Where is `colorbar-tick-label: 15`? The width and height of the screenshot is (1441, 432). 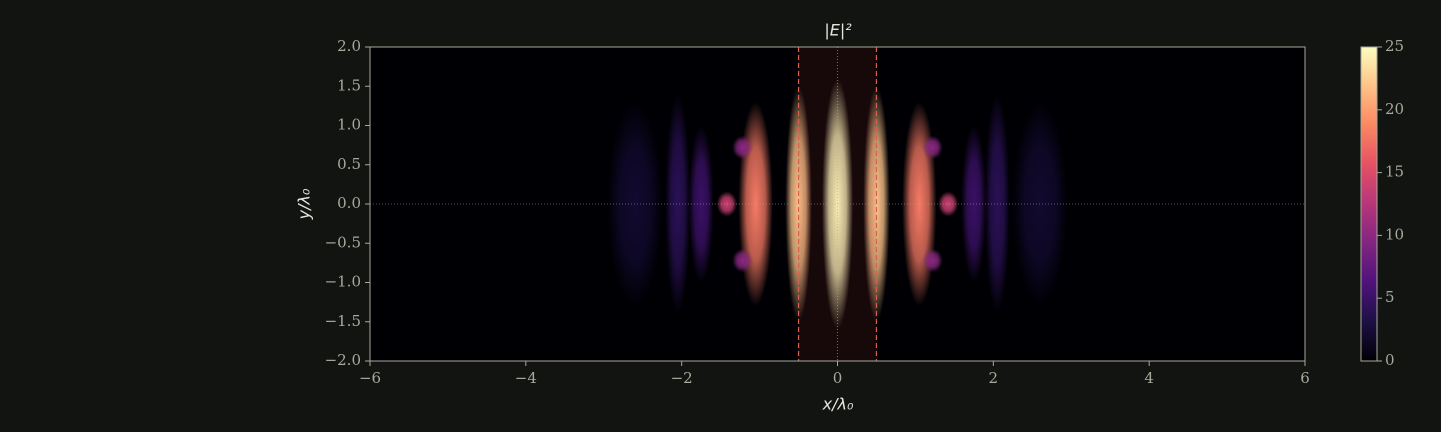 colorbar-tick-label: 15 is located at coordinates (1394, 172).